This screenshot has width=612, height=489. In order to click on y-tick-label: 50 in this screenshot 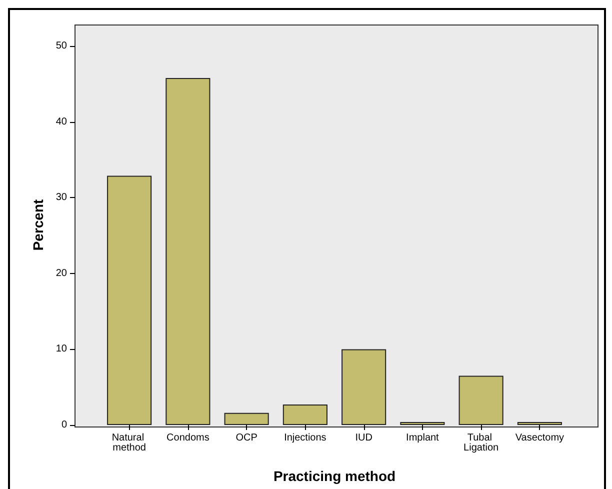, I will do `click(62, 46)`.